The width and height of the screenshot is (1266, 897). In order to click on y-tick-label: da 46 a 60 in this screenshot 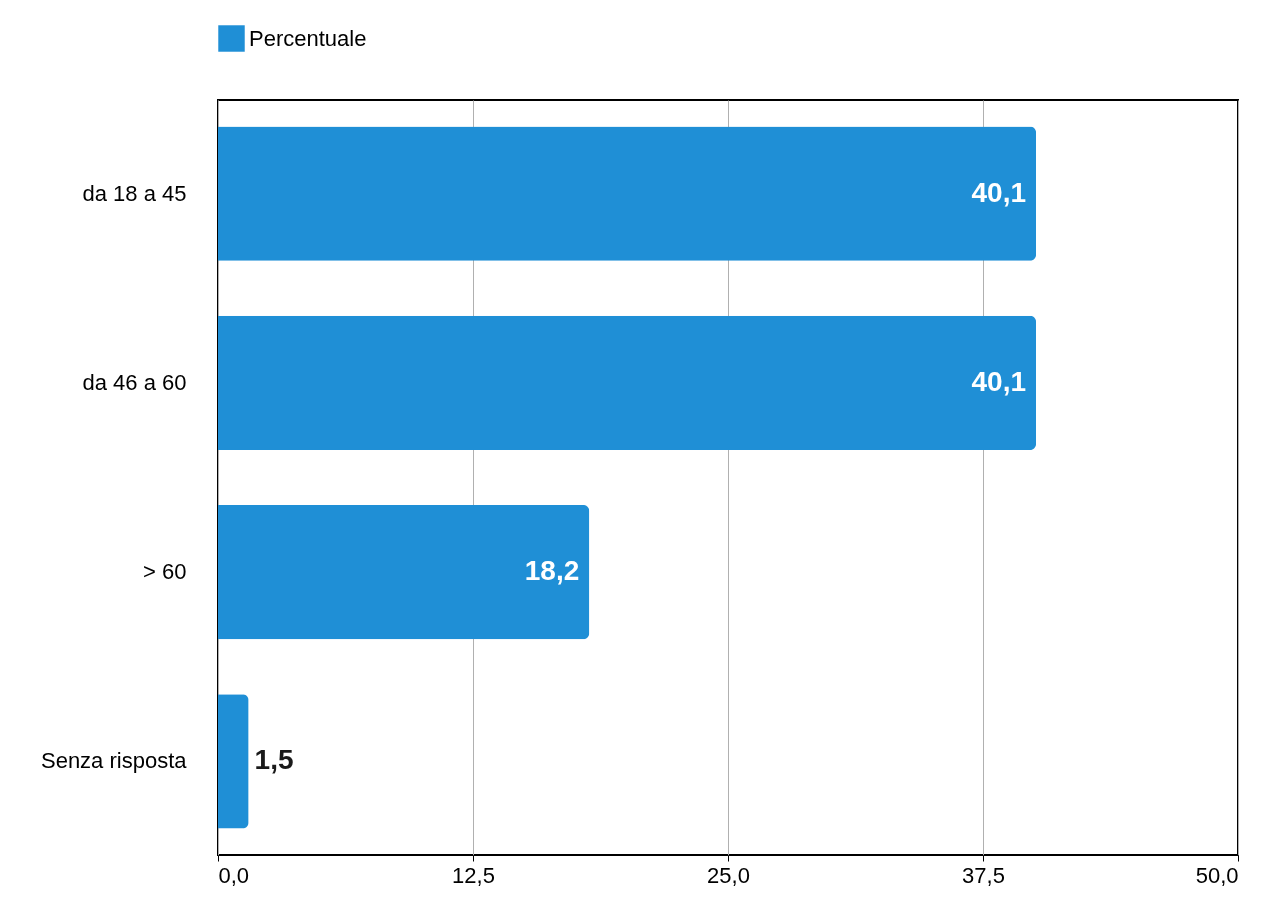, I will do `click(134, 382)`.